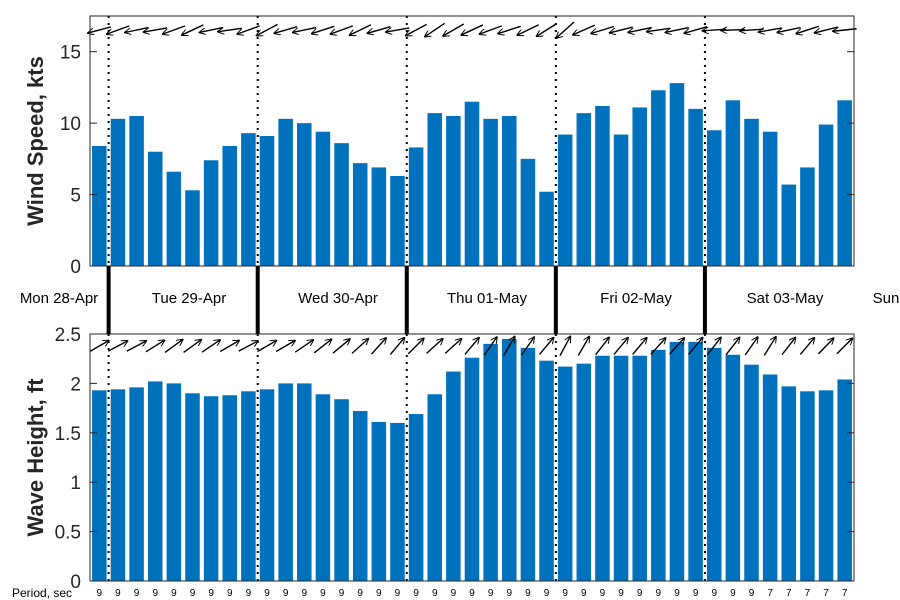 The width and height of the screenshot is (900, 600). I want to click on wave-ylabel: Wave Height, ft, so click(35, 457).